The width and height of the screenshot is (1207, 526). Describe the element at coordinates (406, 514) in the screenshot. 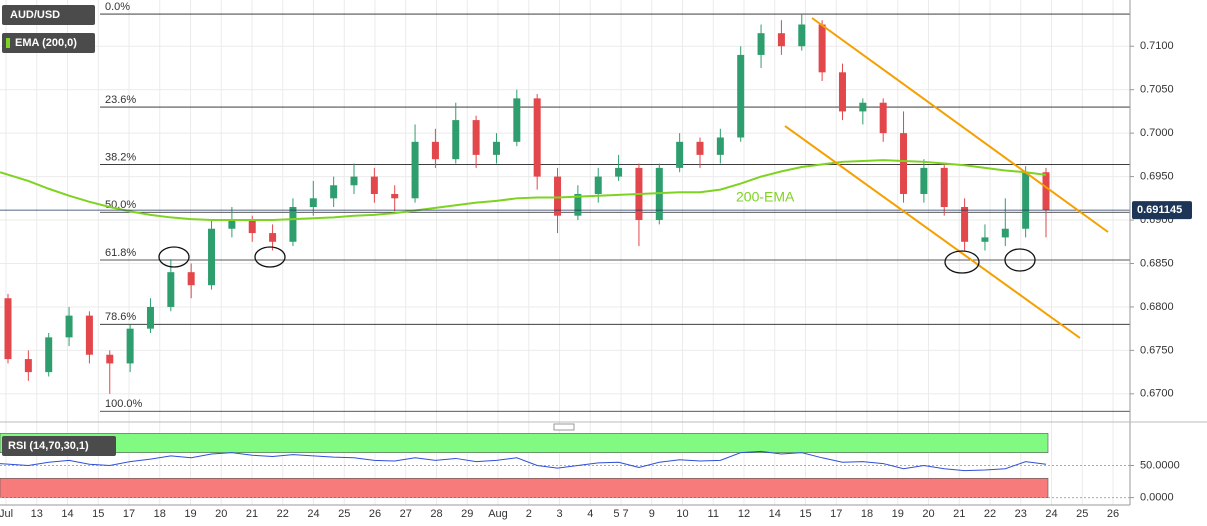

I see `x-tick-label: 27` at that location.